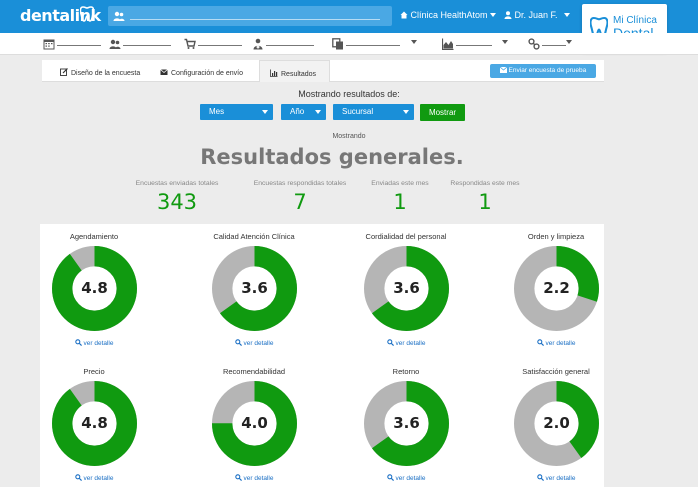 The height and width of the screenshot is (487, 698). What do you see at coordinates (177, 197) in the screenshot?
I see `stat-sent-total: Encuestas enviadas totales 343` at bounding box center [177, 197].